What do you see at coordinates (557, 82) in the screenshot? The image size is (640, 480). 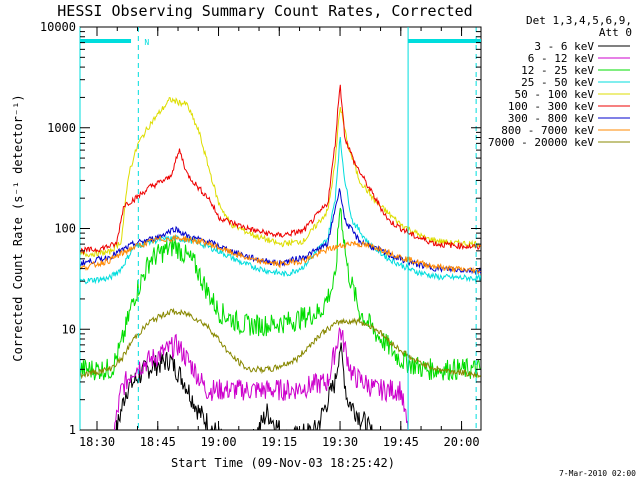 I see `legend-label: 25 - 50 keV` at bounding box center [557, 82].